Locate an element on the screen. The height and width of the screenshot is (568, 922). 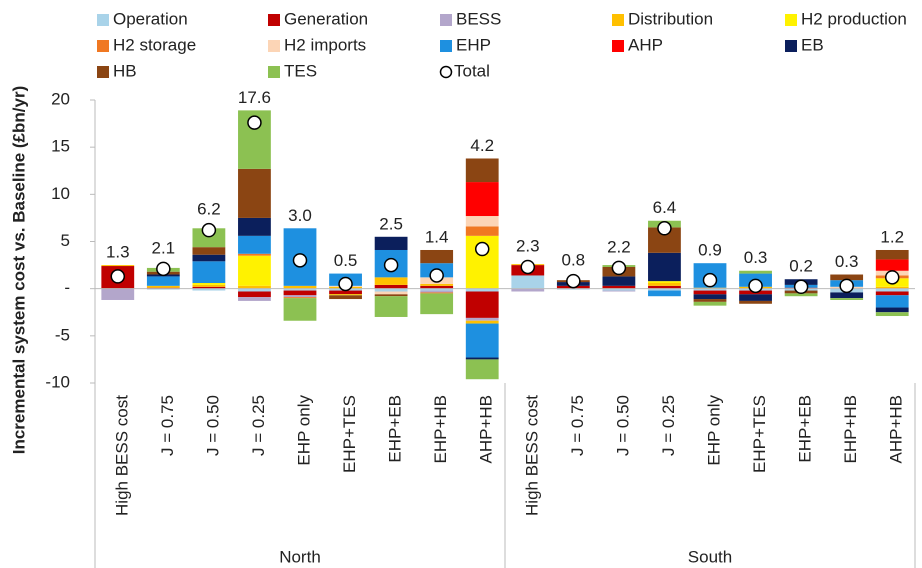
legend-label: H2 imports is located at coordinates (325, 44).